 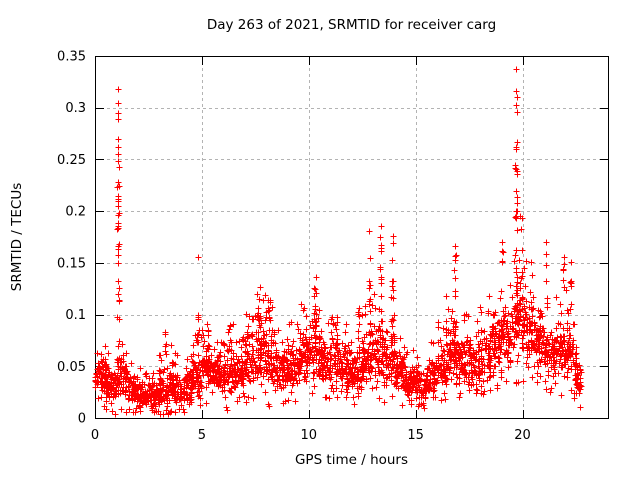 I want to click on y-tick-label: 0.2, so click(x=75, y=212).